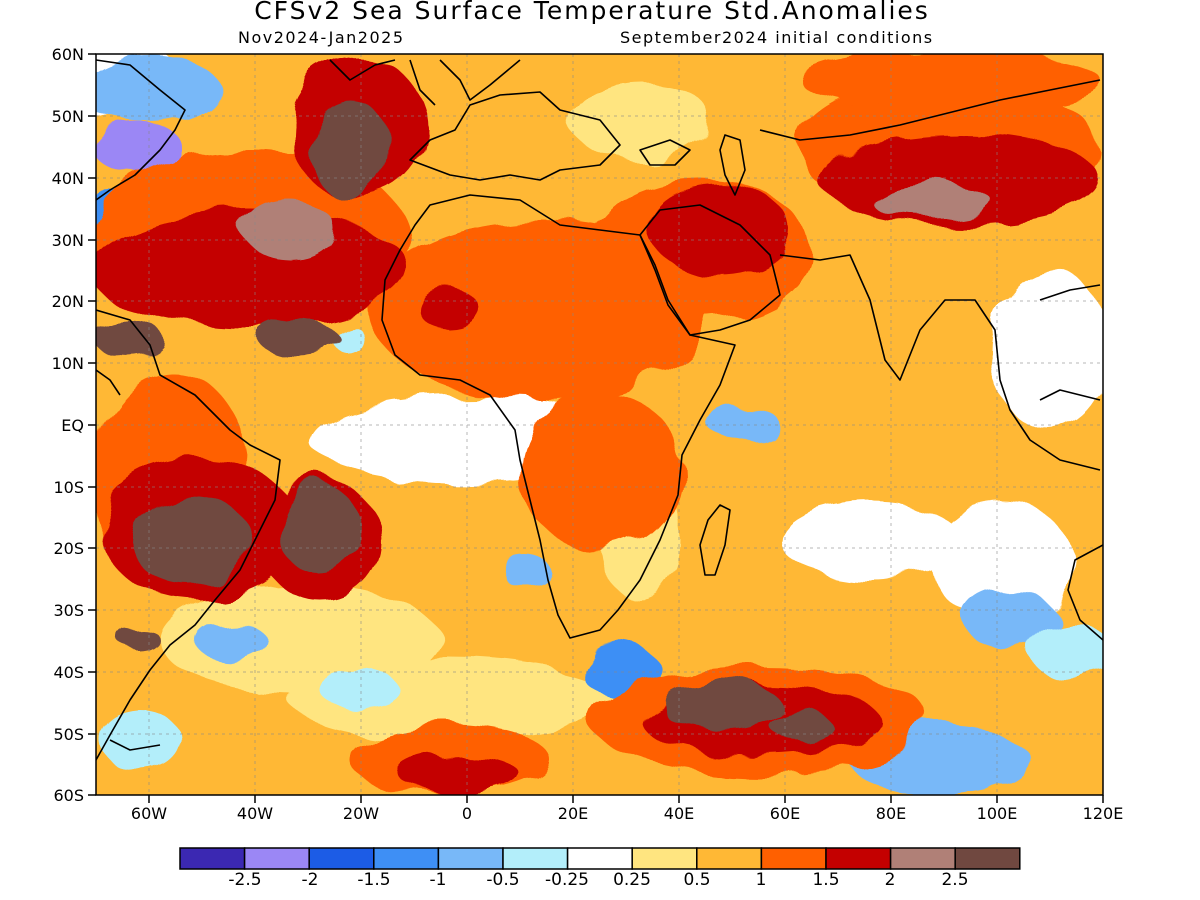  Describe the element at coordinates (67, 363) in the screenshot. I see `lat-label: 10N` at that location.